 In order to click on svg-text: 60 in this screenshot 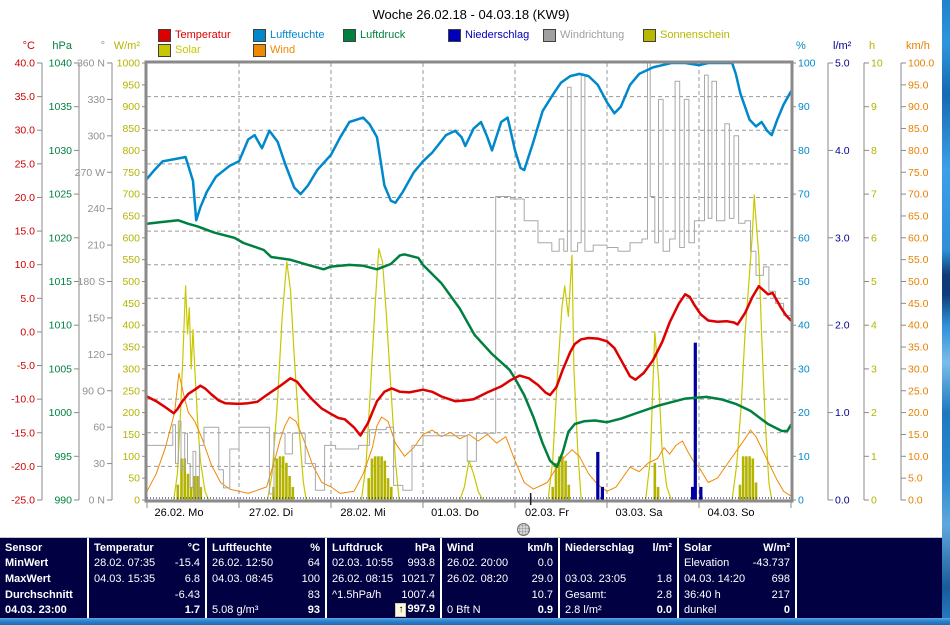, I will do `click(804, 238)`.